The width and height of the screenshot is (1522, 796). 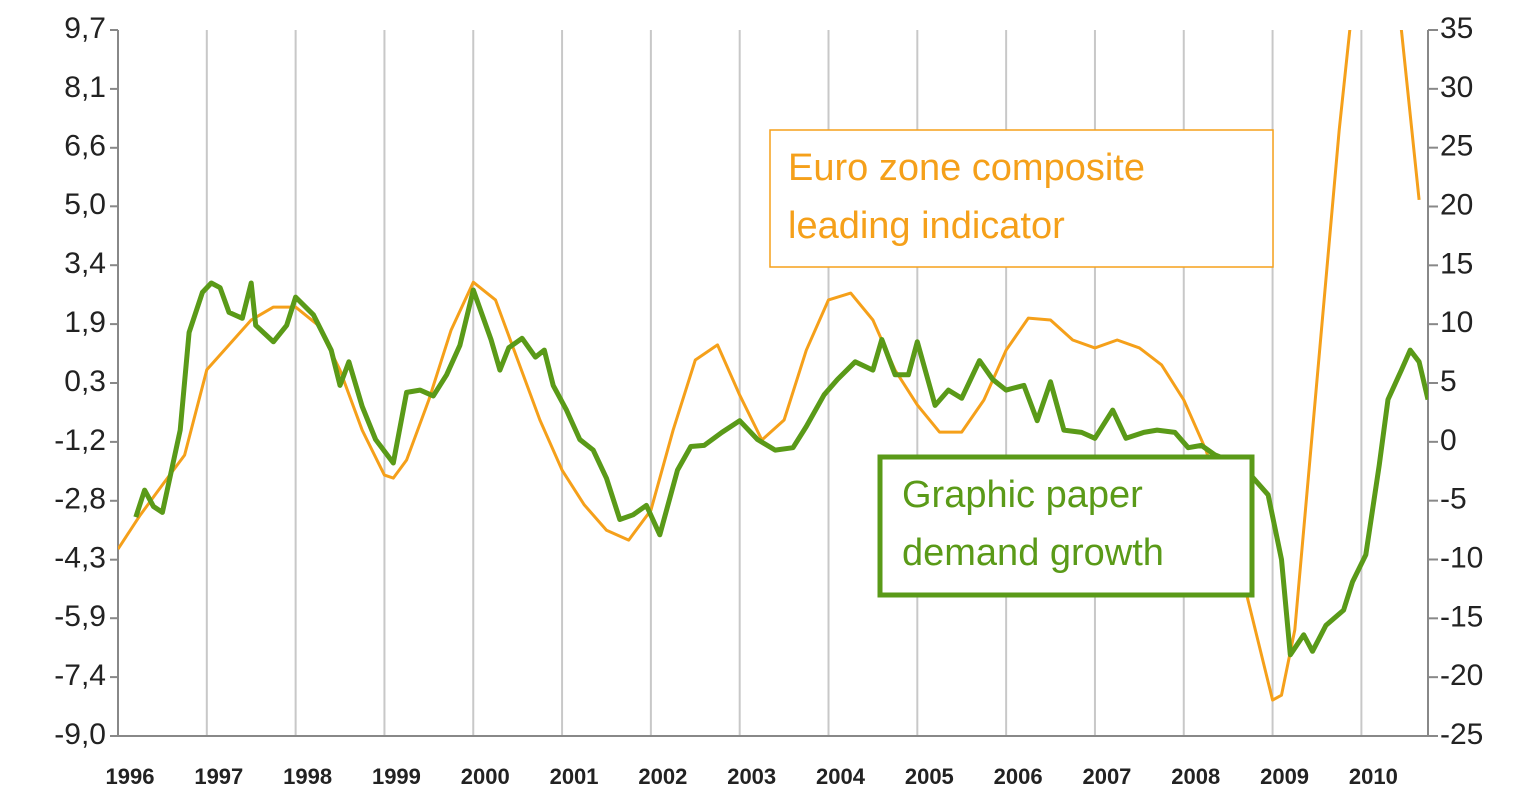 I want to click on y2-tick-label: 10, so click(x=1456, y=322).